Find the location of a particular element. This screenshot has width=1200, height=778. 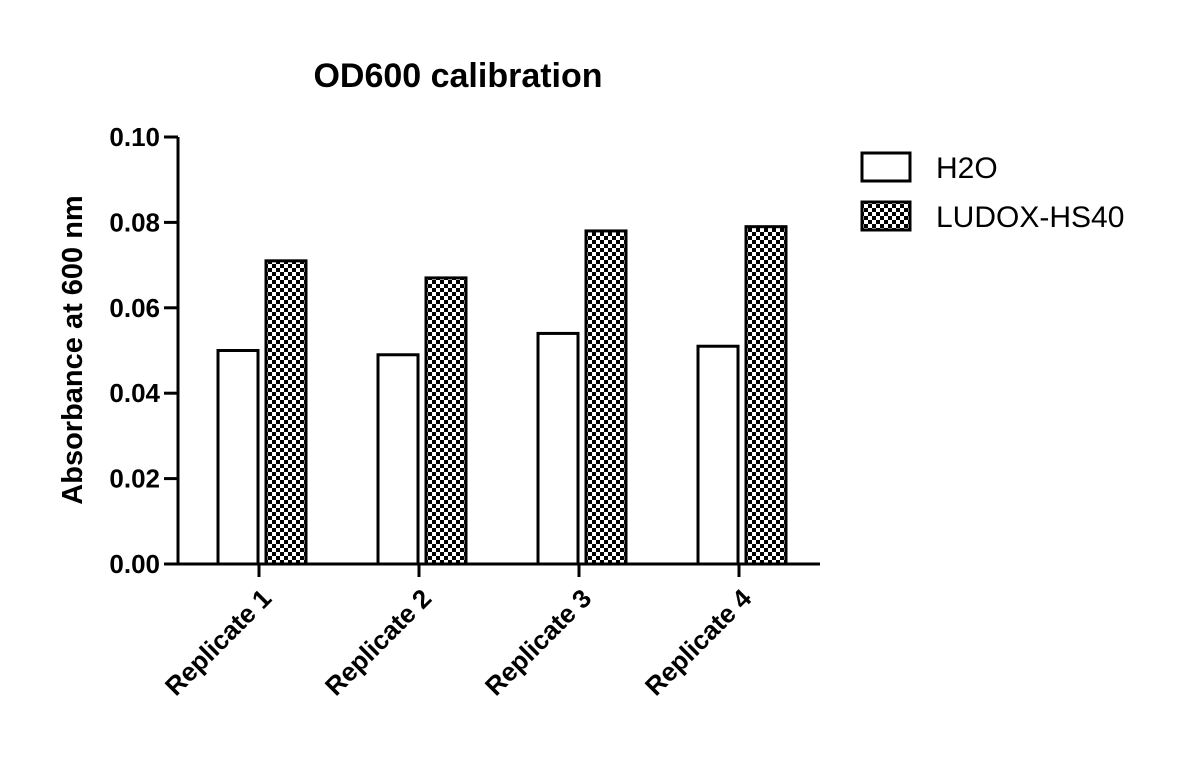

legend-swatch-h2o is located at coordinates (886, 167).